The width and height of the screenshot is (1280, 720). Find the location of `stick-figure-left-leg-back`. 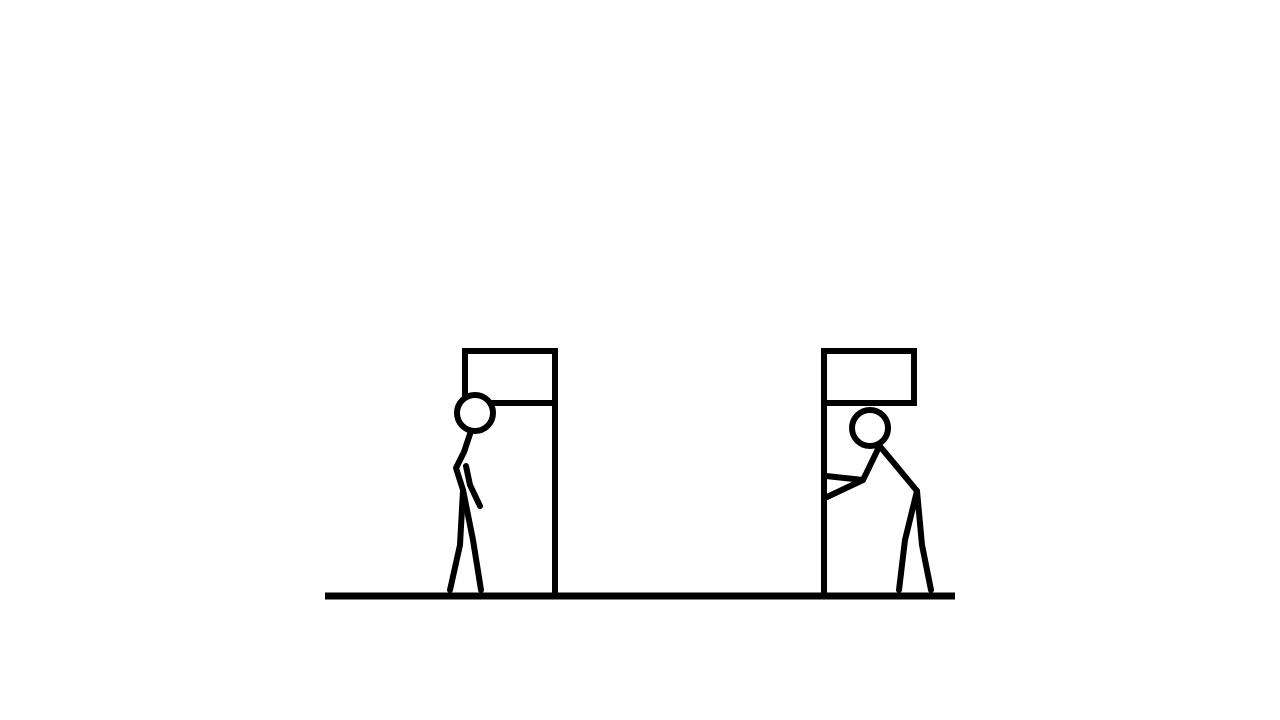

stick-figure-left-leg-back is located at coordinates (456, 540).